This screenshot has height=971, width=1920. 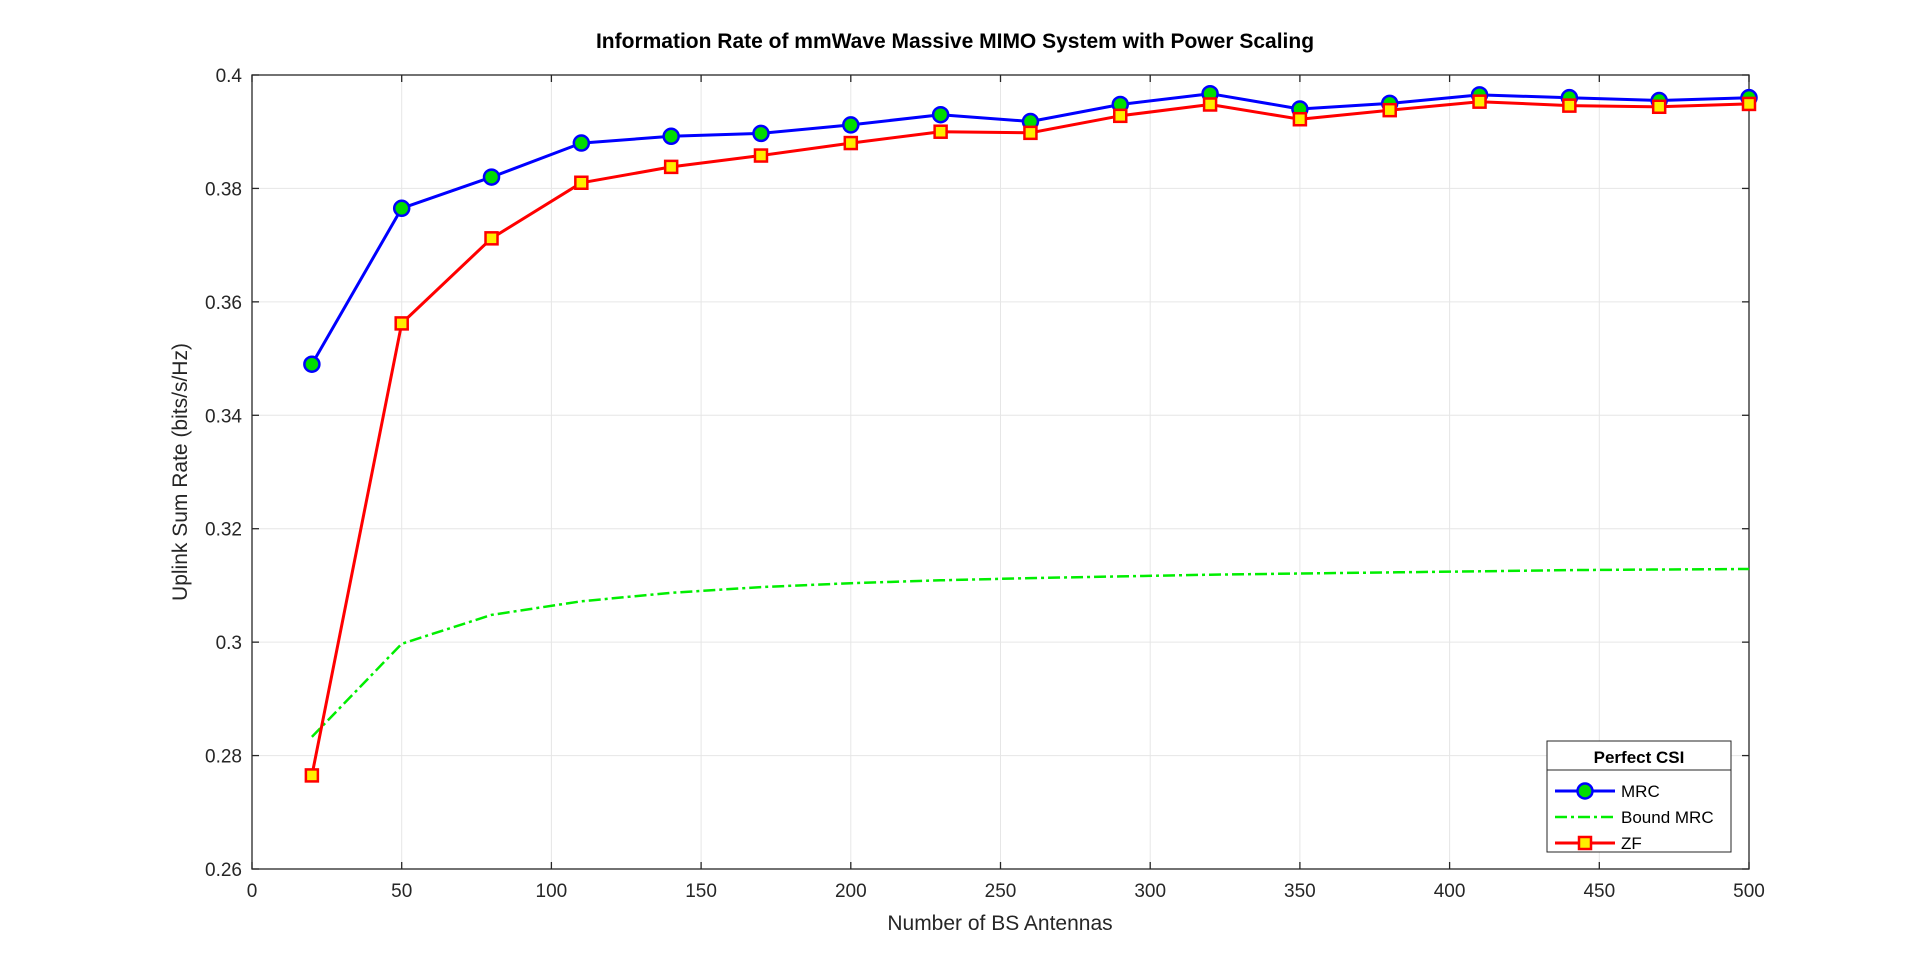 What do you see at coordinates (180, 472) in the screenshot?
I see `y-axis-label: Uplink Sum Rate (bits/s/Hz)` at bounding box center [180, 472].